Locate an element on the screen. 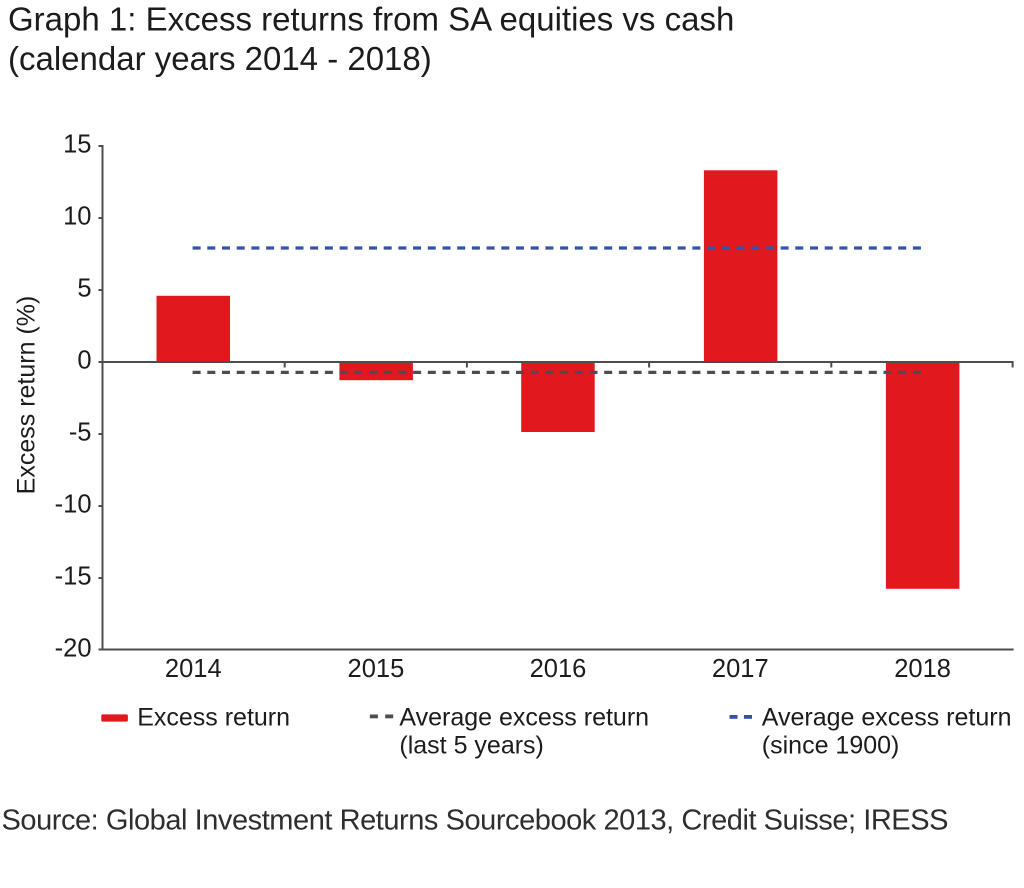 This screenshot has width=1024, height=888. svg-text: 10 is located at coordinates (77, 217).